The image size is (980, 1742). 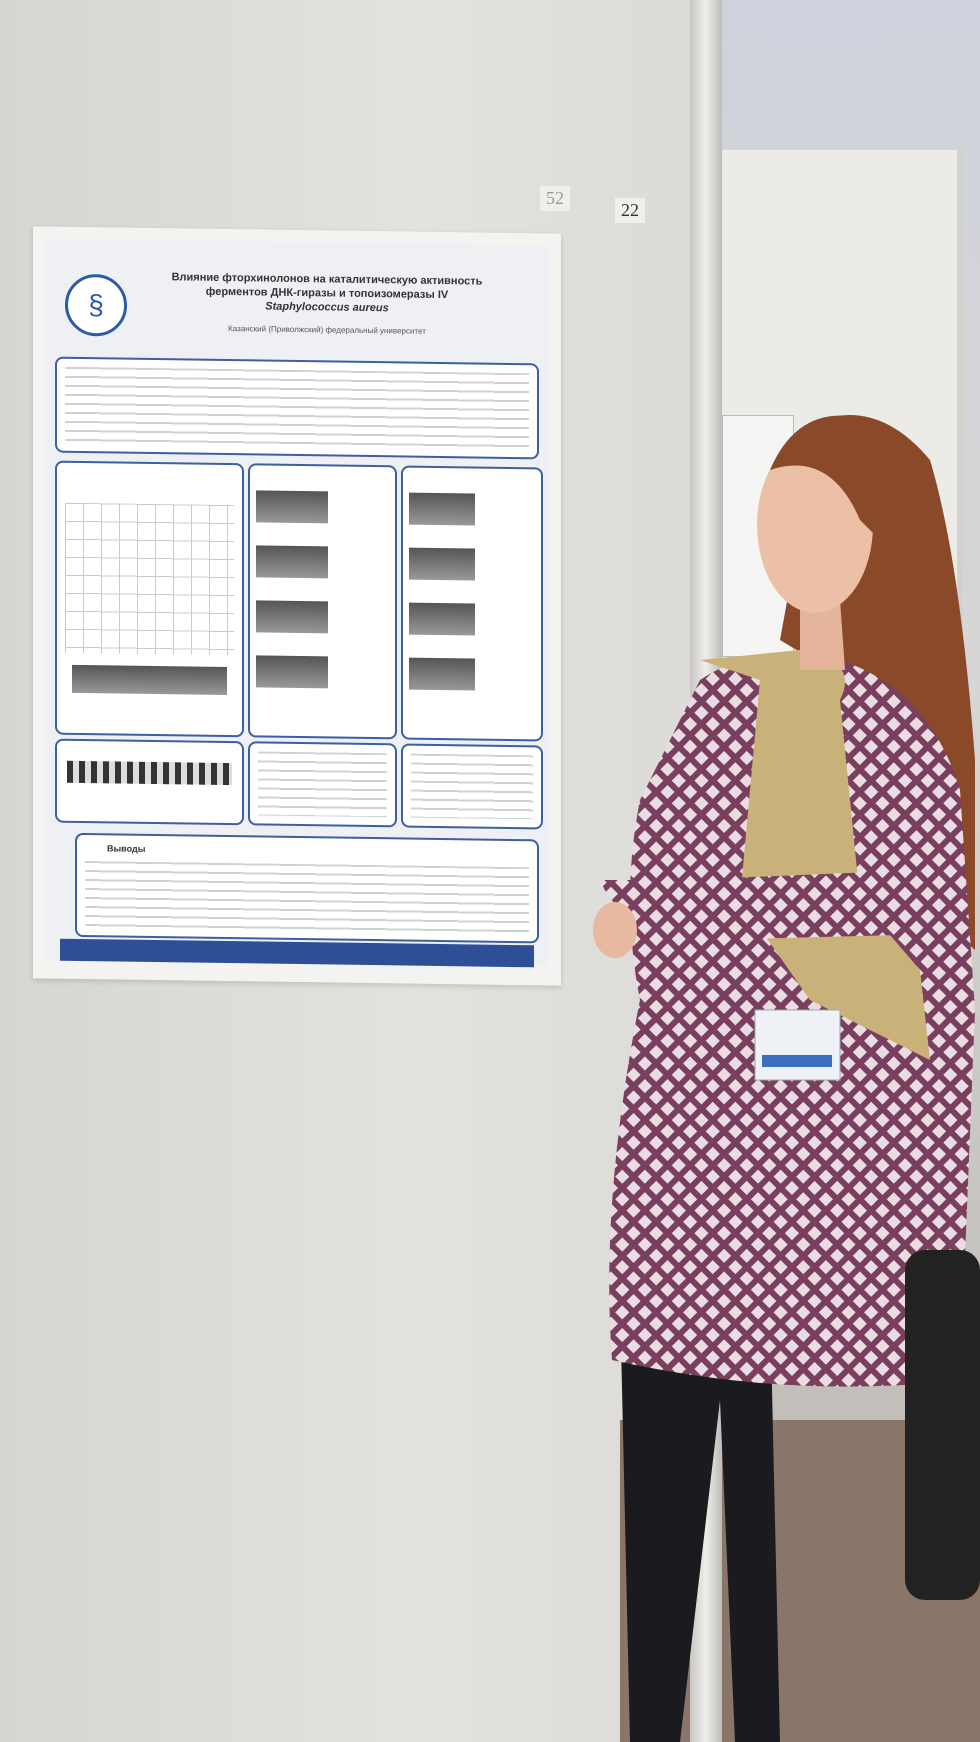 What do you see at coordinates (630, 210) in the screenshot?
I see `board-number-22: 22` at bounding box center [630, 210].